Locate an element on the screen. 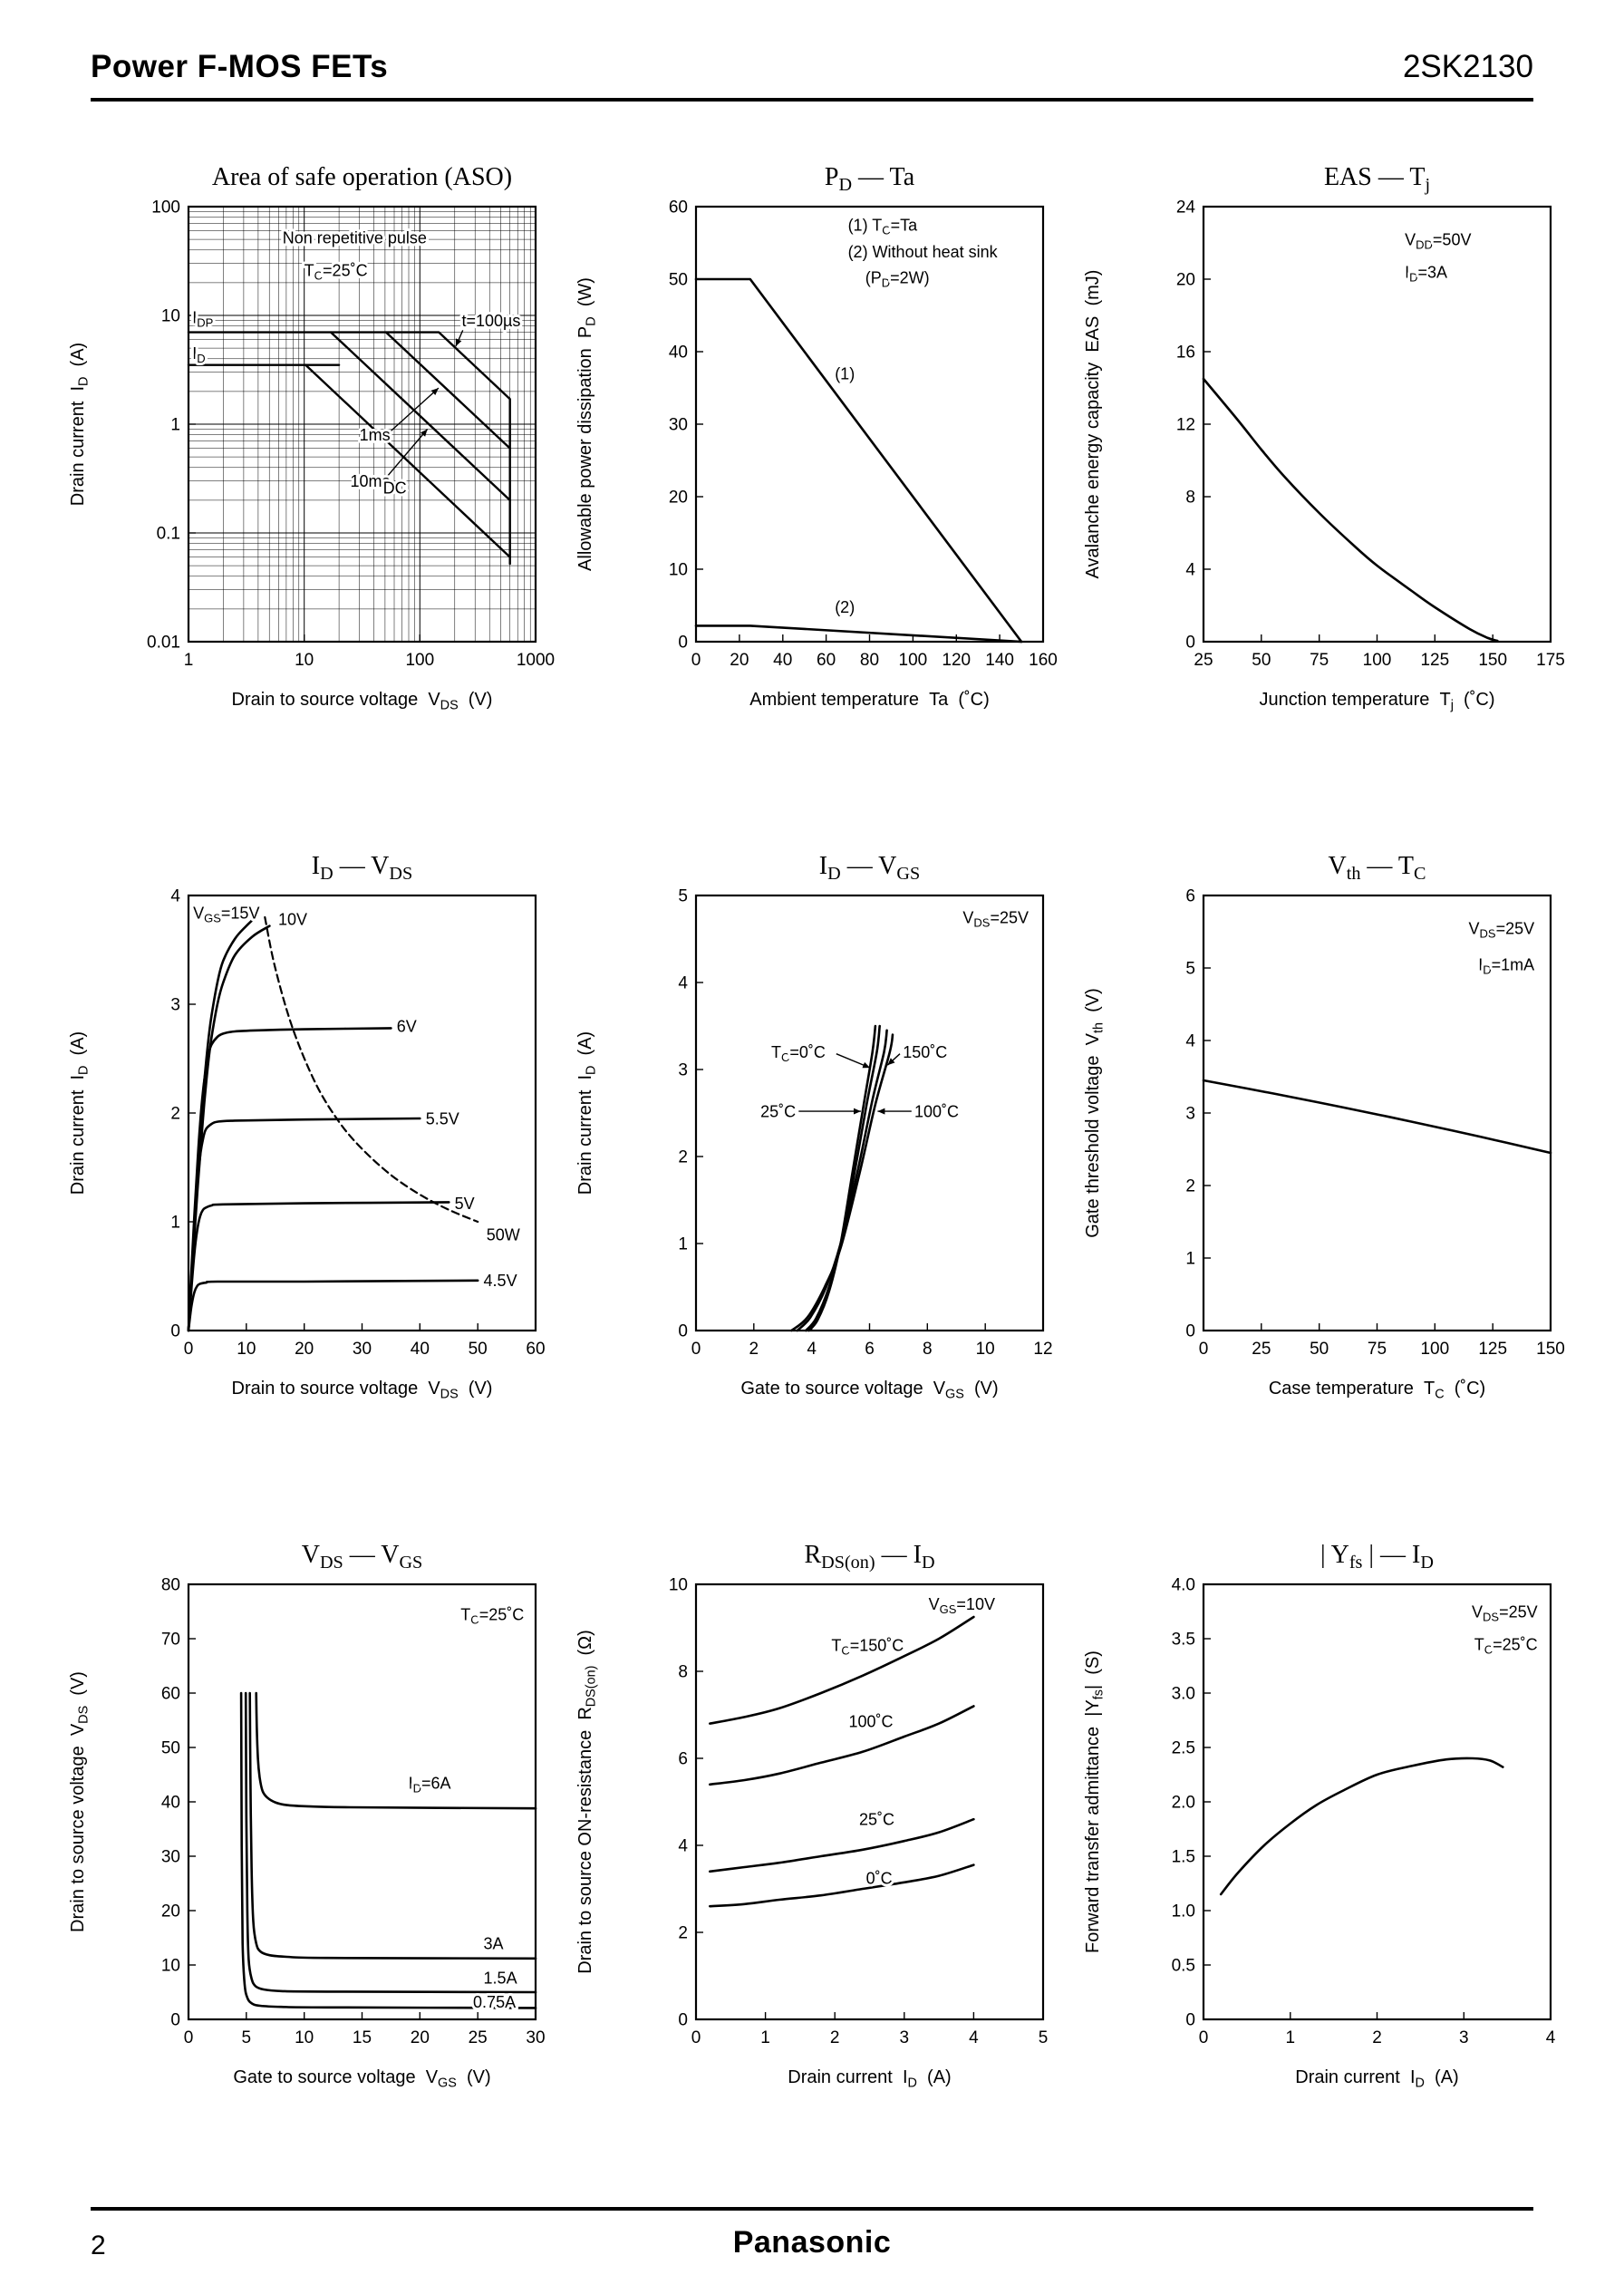 The image size is (1624, 2294). svg-text: Non repetitive pulse is located at coordinates (355, 237).